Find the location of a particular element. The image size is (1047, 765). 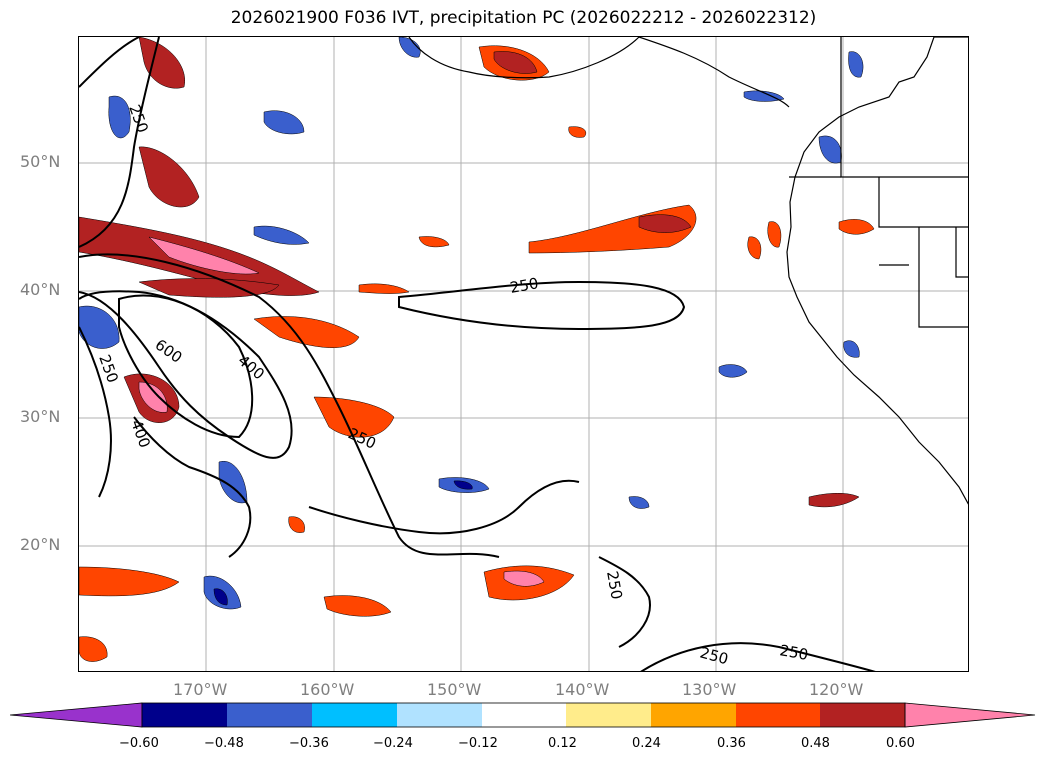

lon-label: 150°W is located at coordinates (454, 689).